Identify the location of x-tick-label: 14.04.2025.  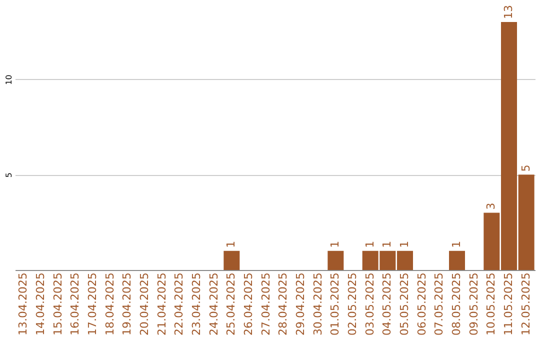
(40, 304).